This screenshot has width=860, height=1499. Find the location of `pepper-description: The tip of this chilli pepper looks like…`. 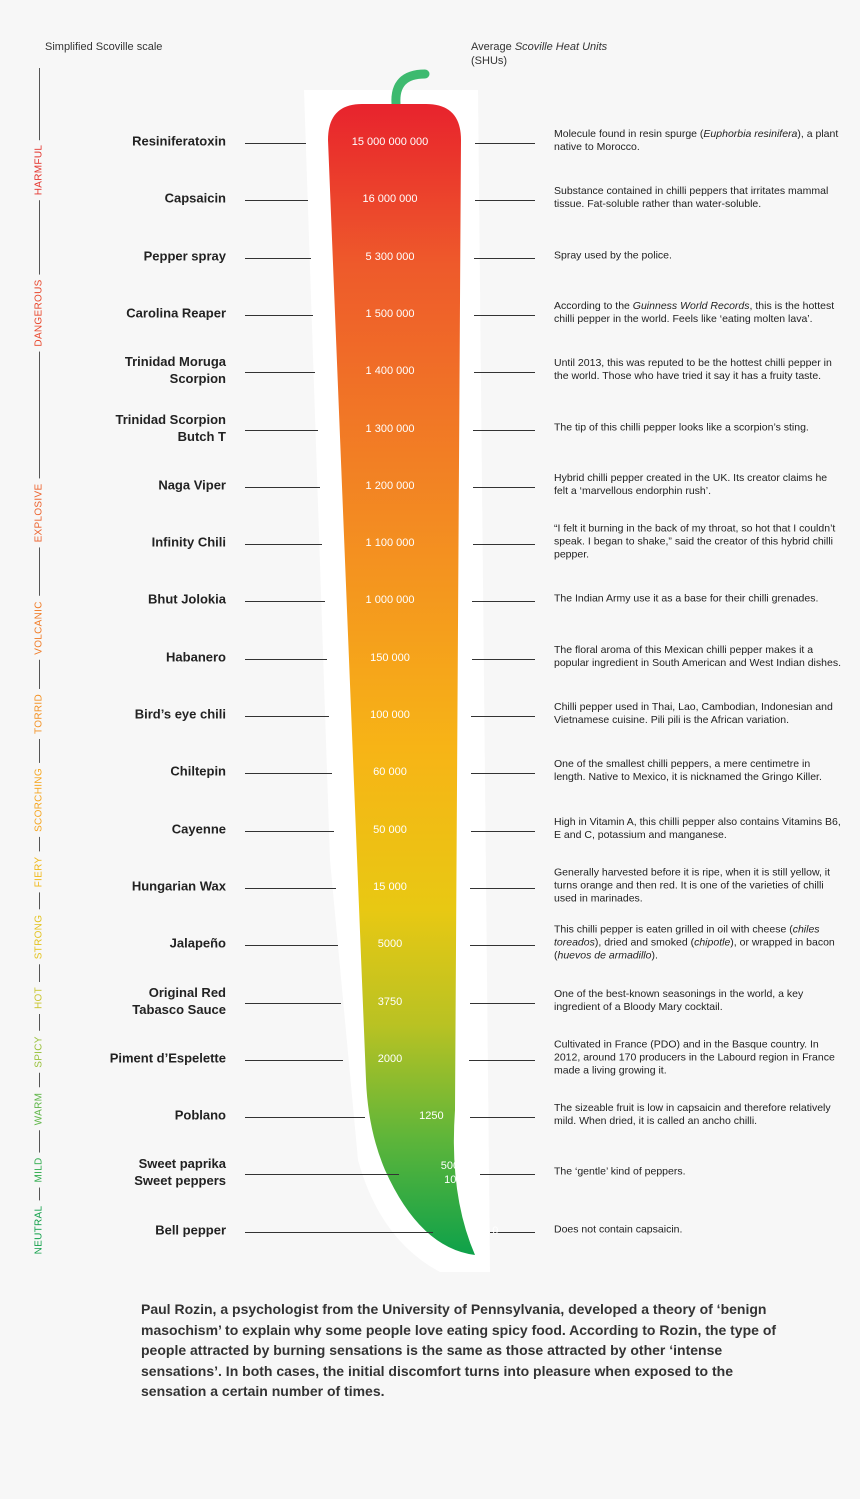

pepper-description: The tip of this chilli pepper looks like… is located at coordinates (681, 427).